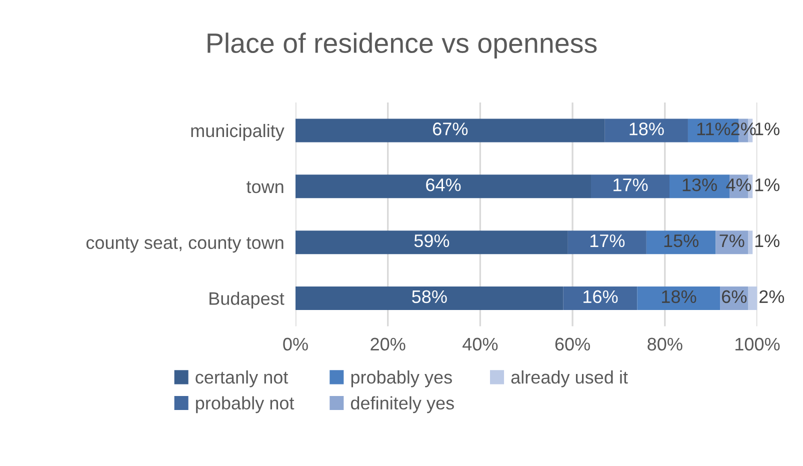  I want to click on x-tick-label: 80%, so click(665, 344).